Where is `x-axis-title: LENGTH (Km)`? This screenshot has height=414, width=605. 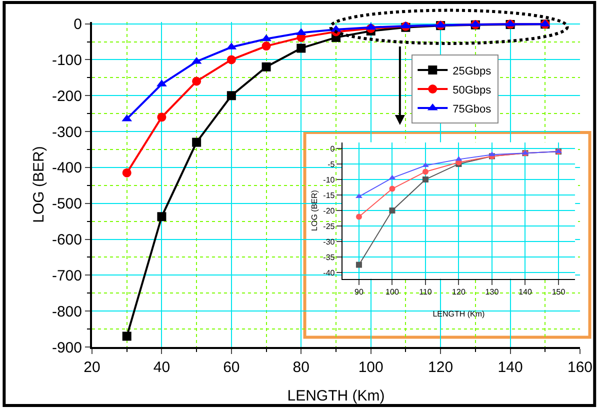
x-axis-title: LENGTH (Km) is located at coordinates (336, 396).